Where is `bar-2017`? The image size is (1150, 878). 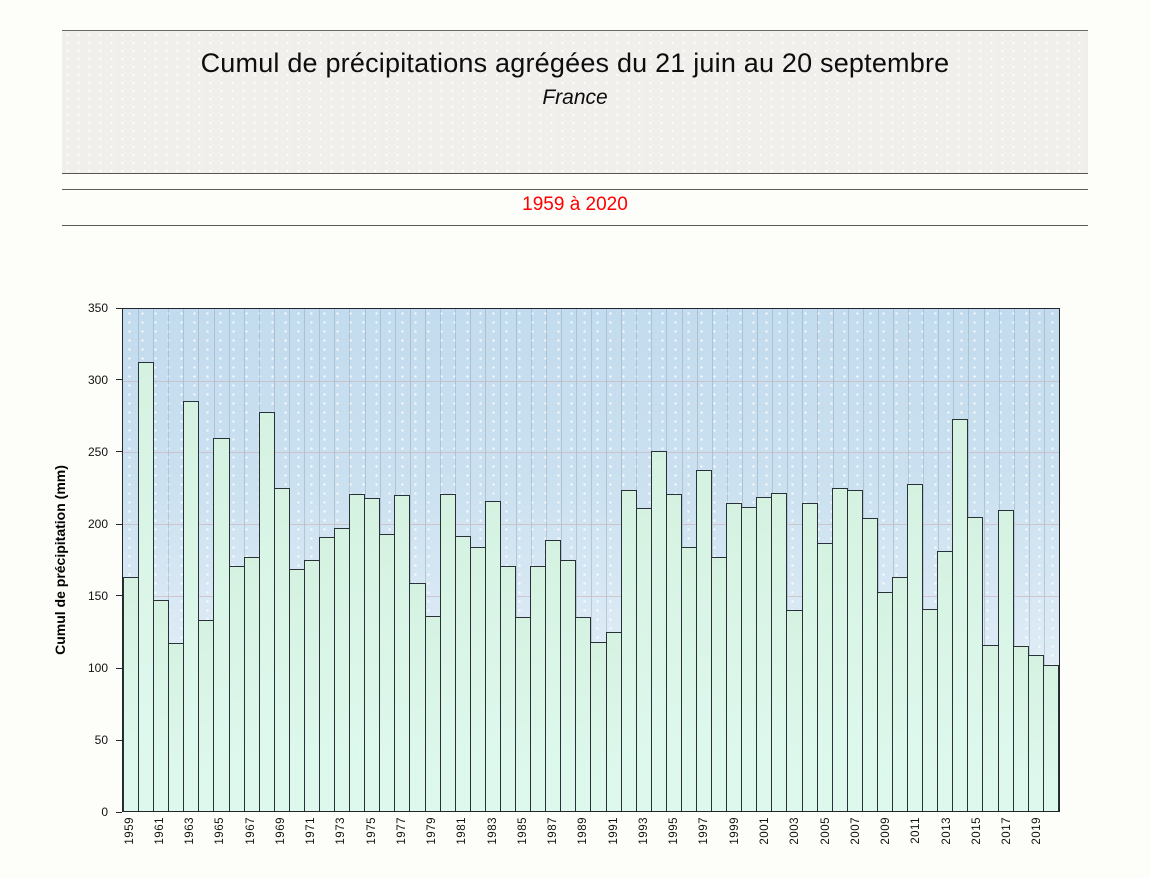
bar-2017 is located at coordinates (1005, 660).